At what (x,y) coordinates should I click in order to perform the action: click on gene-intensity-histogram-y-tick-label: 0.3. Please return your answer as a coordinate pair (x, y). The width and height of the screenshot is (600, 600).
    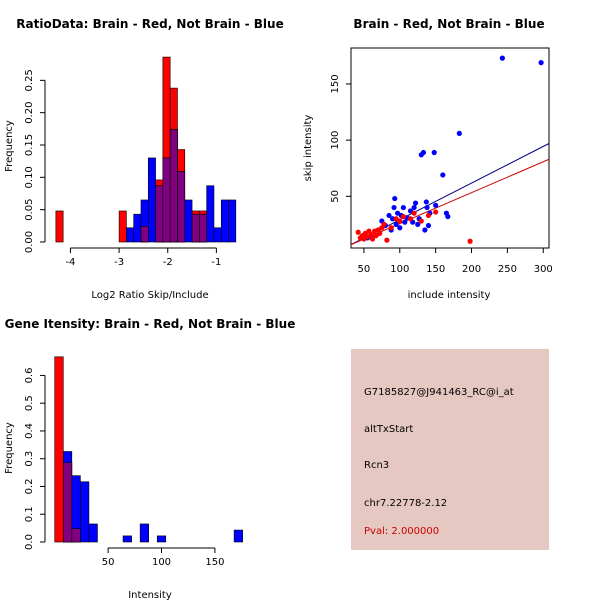
    Looking at the image, I should click on (29, 459).